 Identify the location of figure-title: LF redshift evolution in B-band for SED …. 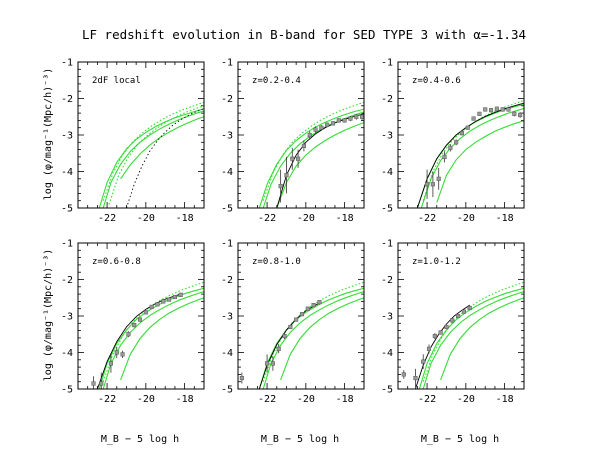
(304, 34).